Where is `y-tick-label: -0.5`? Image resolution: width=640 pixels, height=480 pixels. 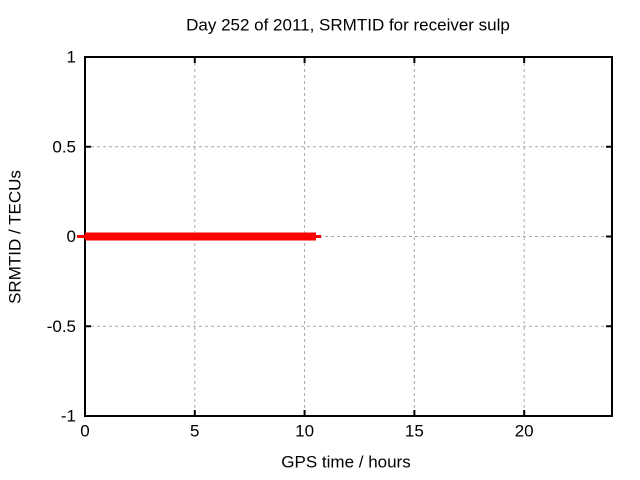 y-tick-label: -0.5 is located at coordinates (61, 326).